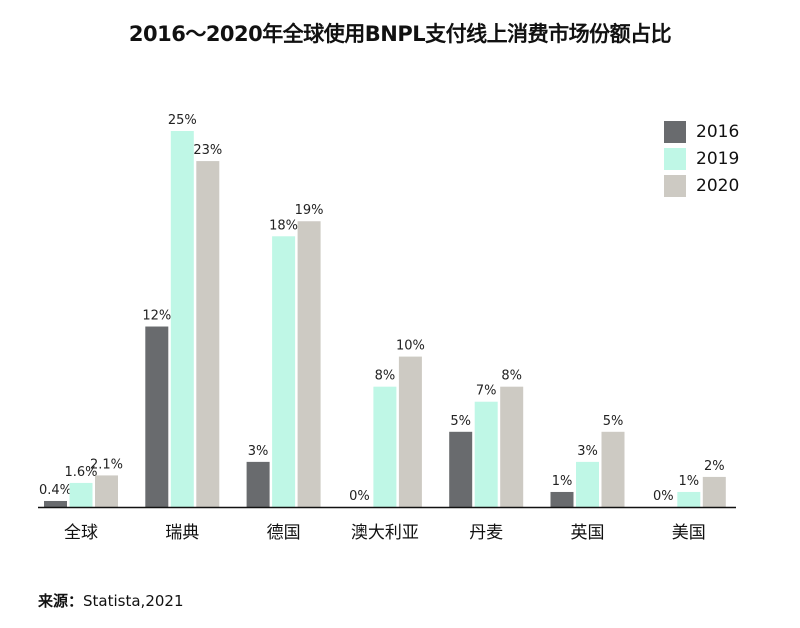 This screenshot has height=628, width=800. I want to click on data-label-2019-3: 8%, so click(385, 376).